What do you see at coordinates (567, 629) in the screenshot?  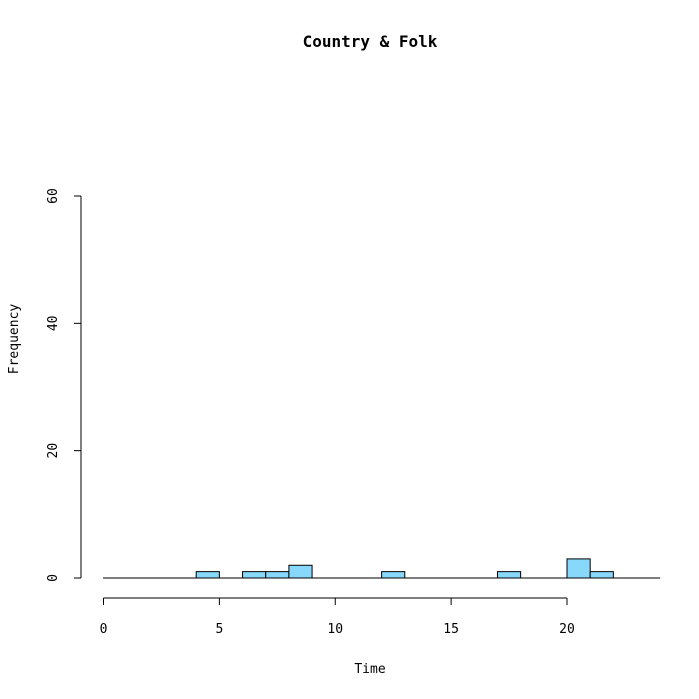 I see `x-tick-label-4: 20` at bounding box center [567, 629].